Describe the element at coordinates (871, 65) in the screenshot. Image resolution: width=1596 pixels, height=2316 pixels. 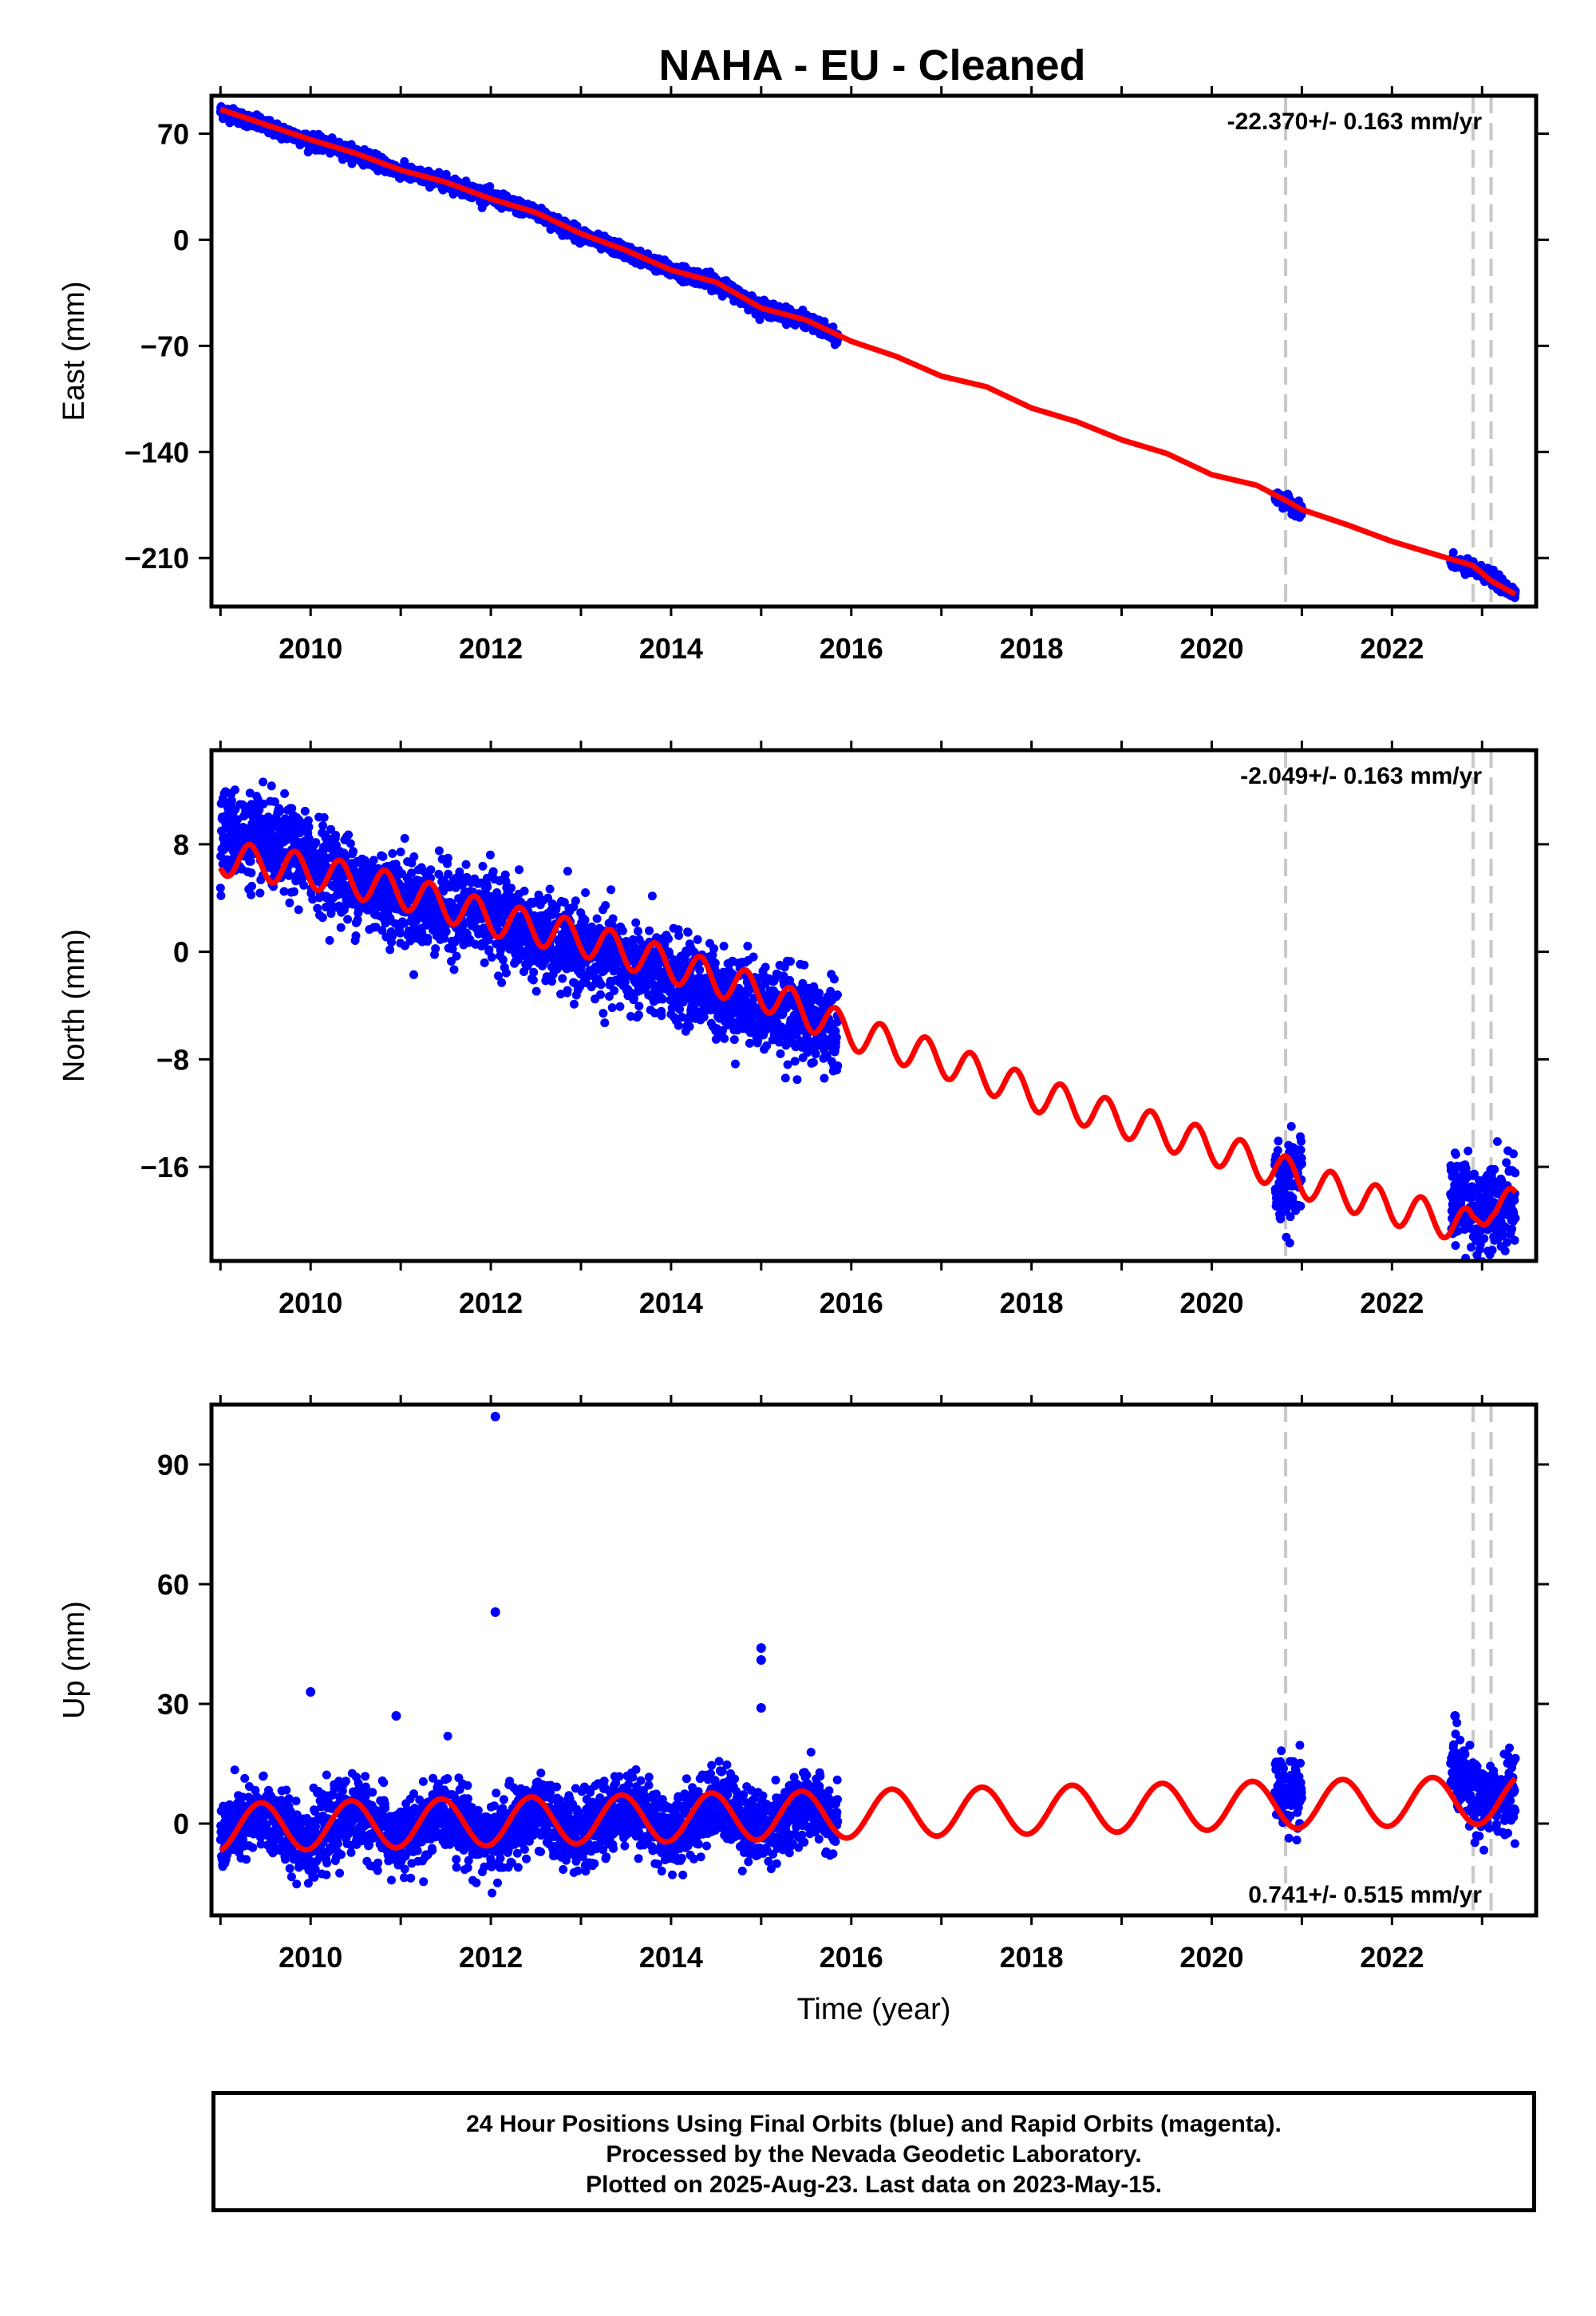
I see `chart-title: NAHA - EU - Cleaned` at that location.